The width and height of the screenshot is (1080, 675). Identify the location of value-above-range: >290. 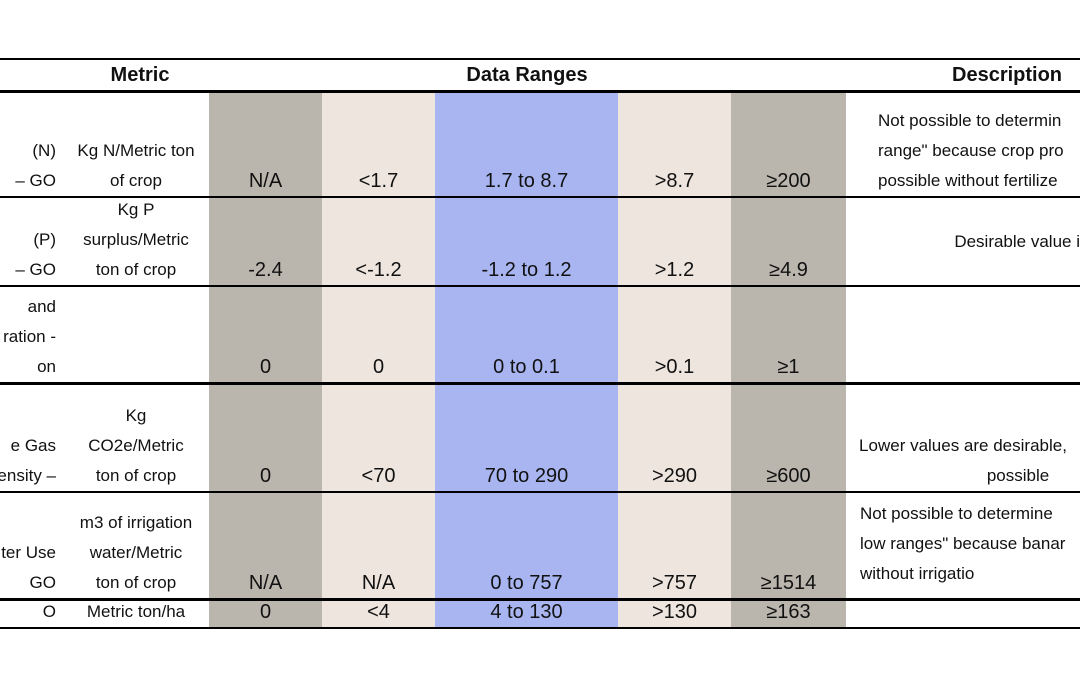
(674, 438).